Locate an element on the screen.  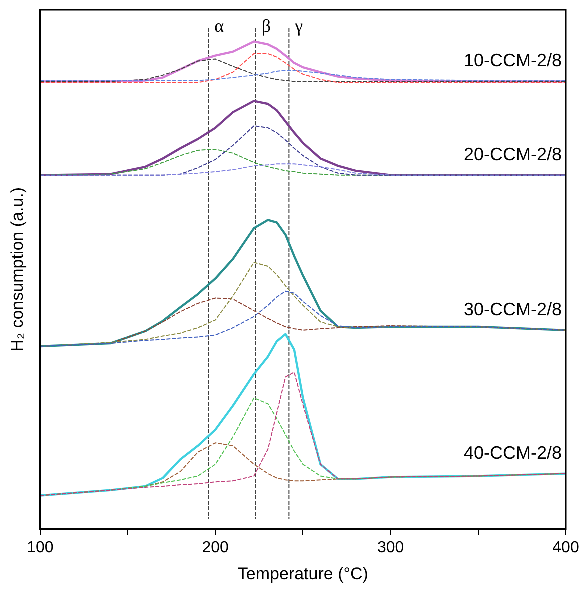
series-label: 40-CCM-2/8 is located at coordinates (513, 452).